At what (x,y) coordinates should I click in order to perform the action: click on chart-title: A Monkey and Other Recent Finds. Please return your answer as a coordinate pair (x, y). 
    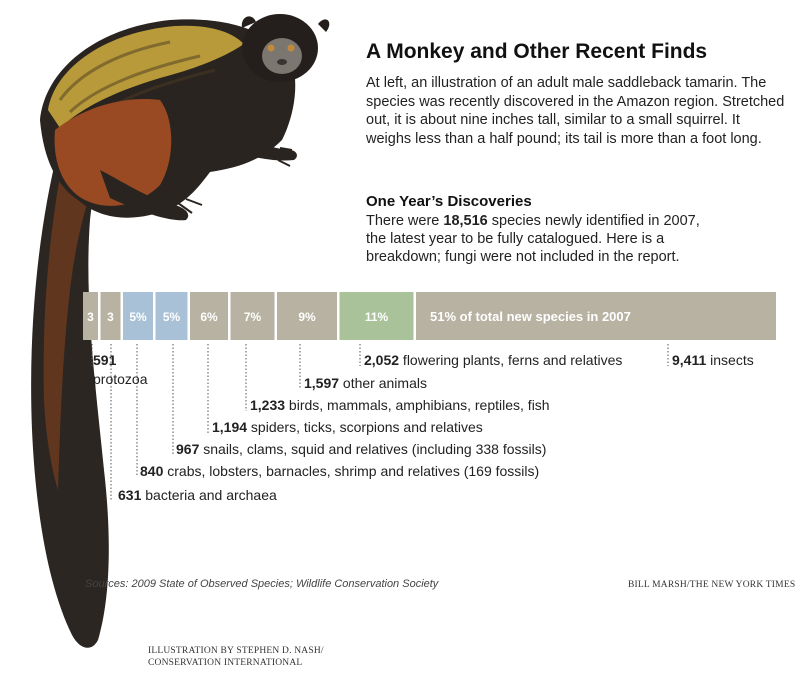
    Looking at the image, I should click on (537, 51).